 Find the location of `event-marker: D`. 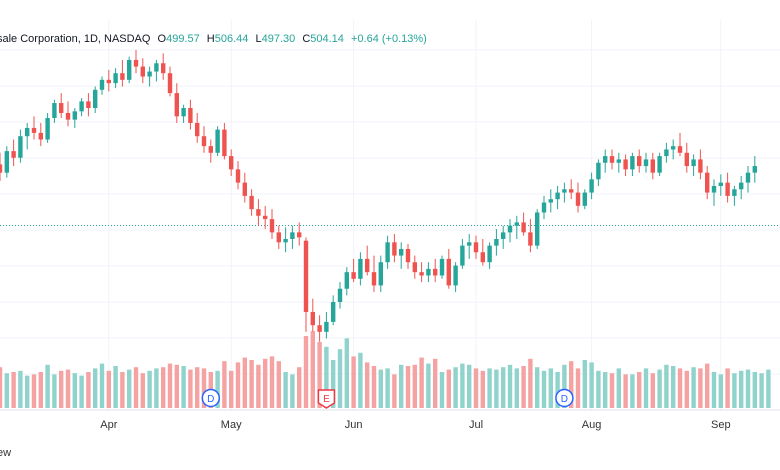

event-marker: D is located at coordinates (211, 398).